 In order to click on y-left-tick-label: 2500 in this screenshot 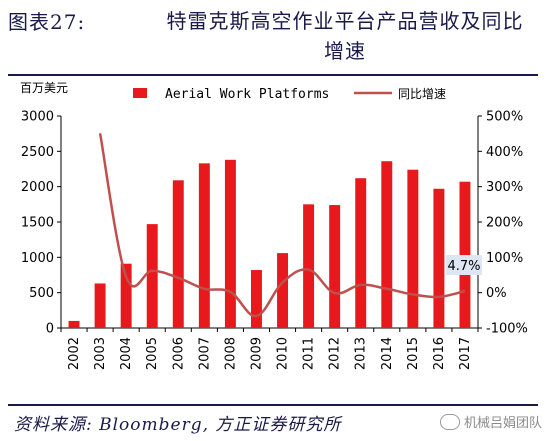, I will do `click(37, 152)`.